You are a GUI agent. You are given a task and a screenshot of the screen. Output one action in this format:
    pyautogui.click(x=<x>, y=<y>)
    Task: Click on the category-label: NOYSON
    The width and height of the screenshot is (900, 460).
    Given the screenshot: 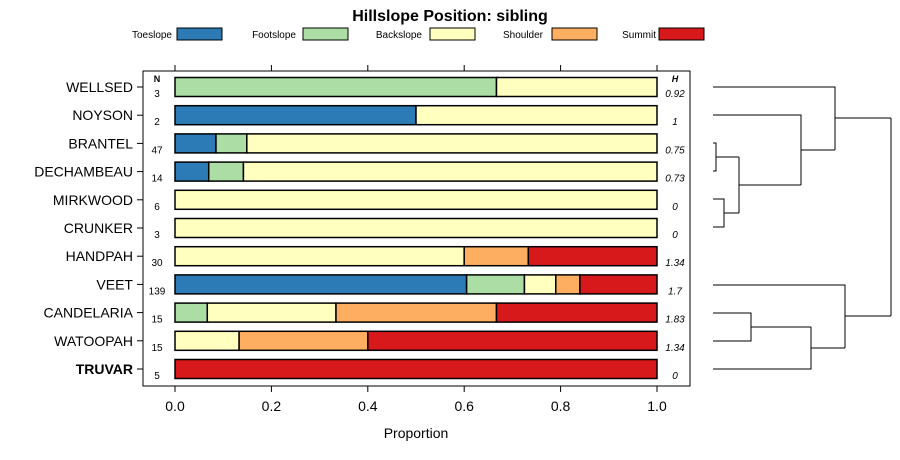 What is the action you would take?
    pyautogui.click(x=102, y=115)
    